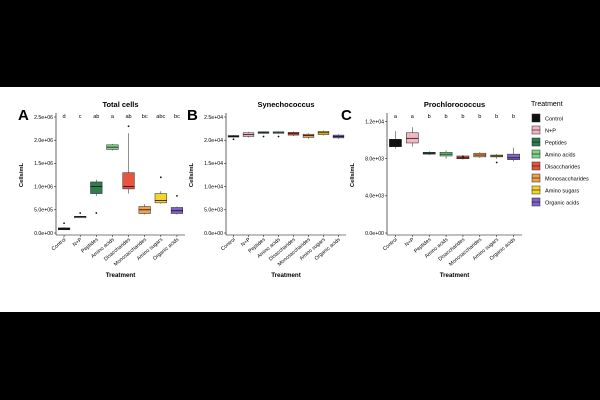  I want to click on legend-item-label: Amino acids, so click(560, 155).